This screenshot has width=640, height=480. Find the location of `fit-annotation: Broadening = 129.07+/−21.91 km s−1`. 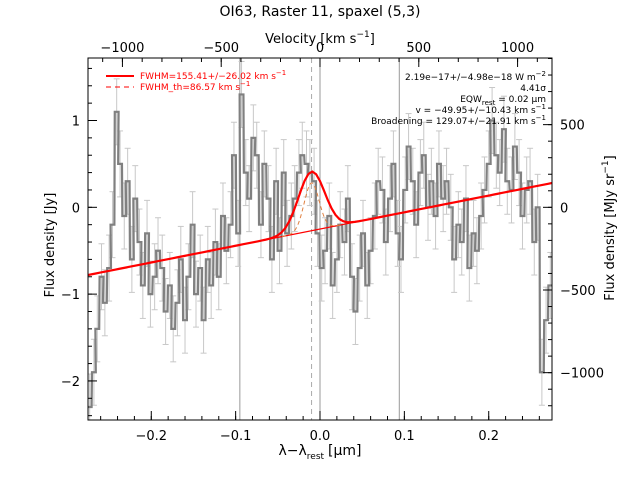

fit-annotation: Broadening = 129.07+/−21.91 km s−1 is located at coordinates (458, 120).